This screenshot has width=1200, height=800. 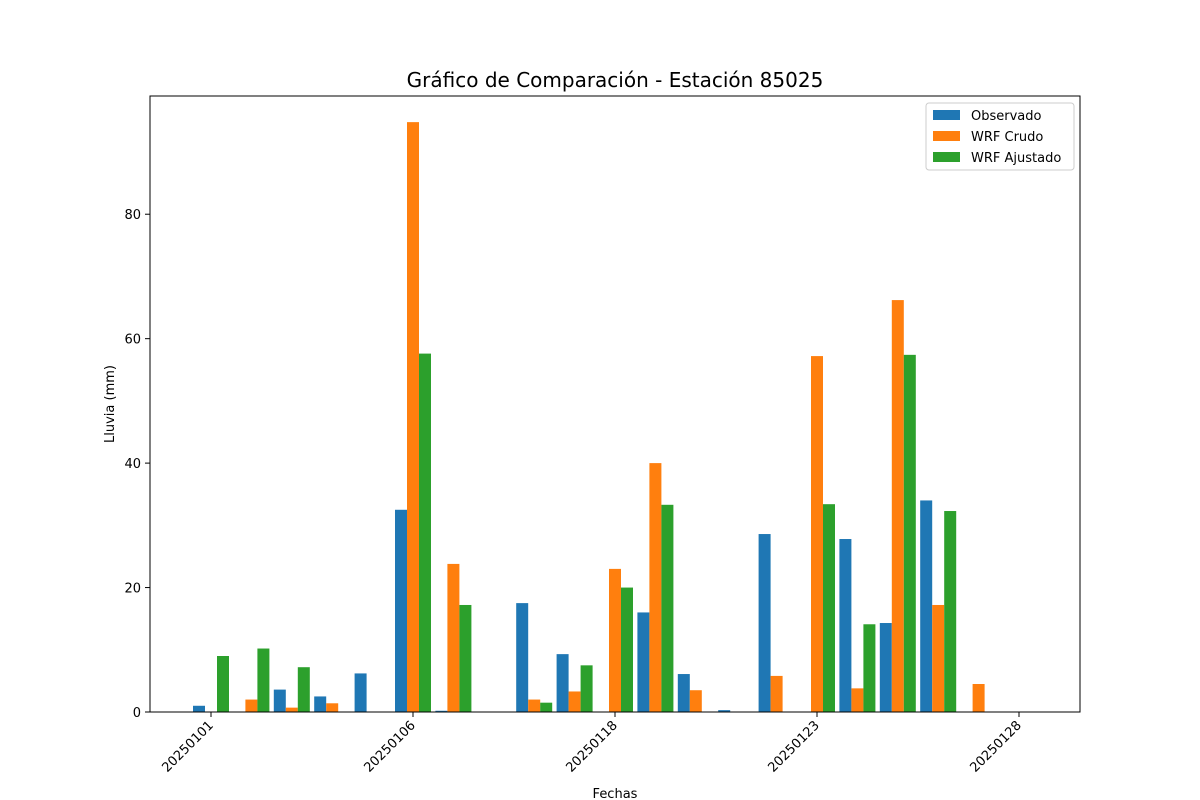 What do you see at coordinates (946, 136) in the screenshot?
I see `legend-swatch-wrf-crudo` at bounding box center [946, 136].